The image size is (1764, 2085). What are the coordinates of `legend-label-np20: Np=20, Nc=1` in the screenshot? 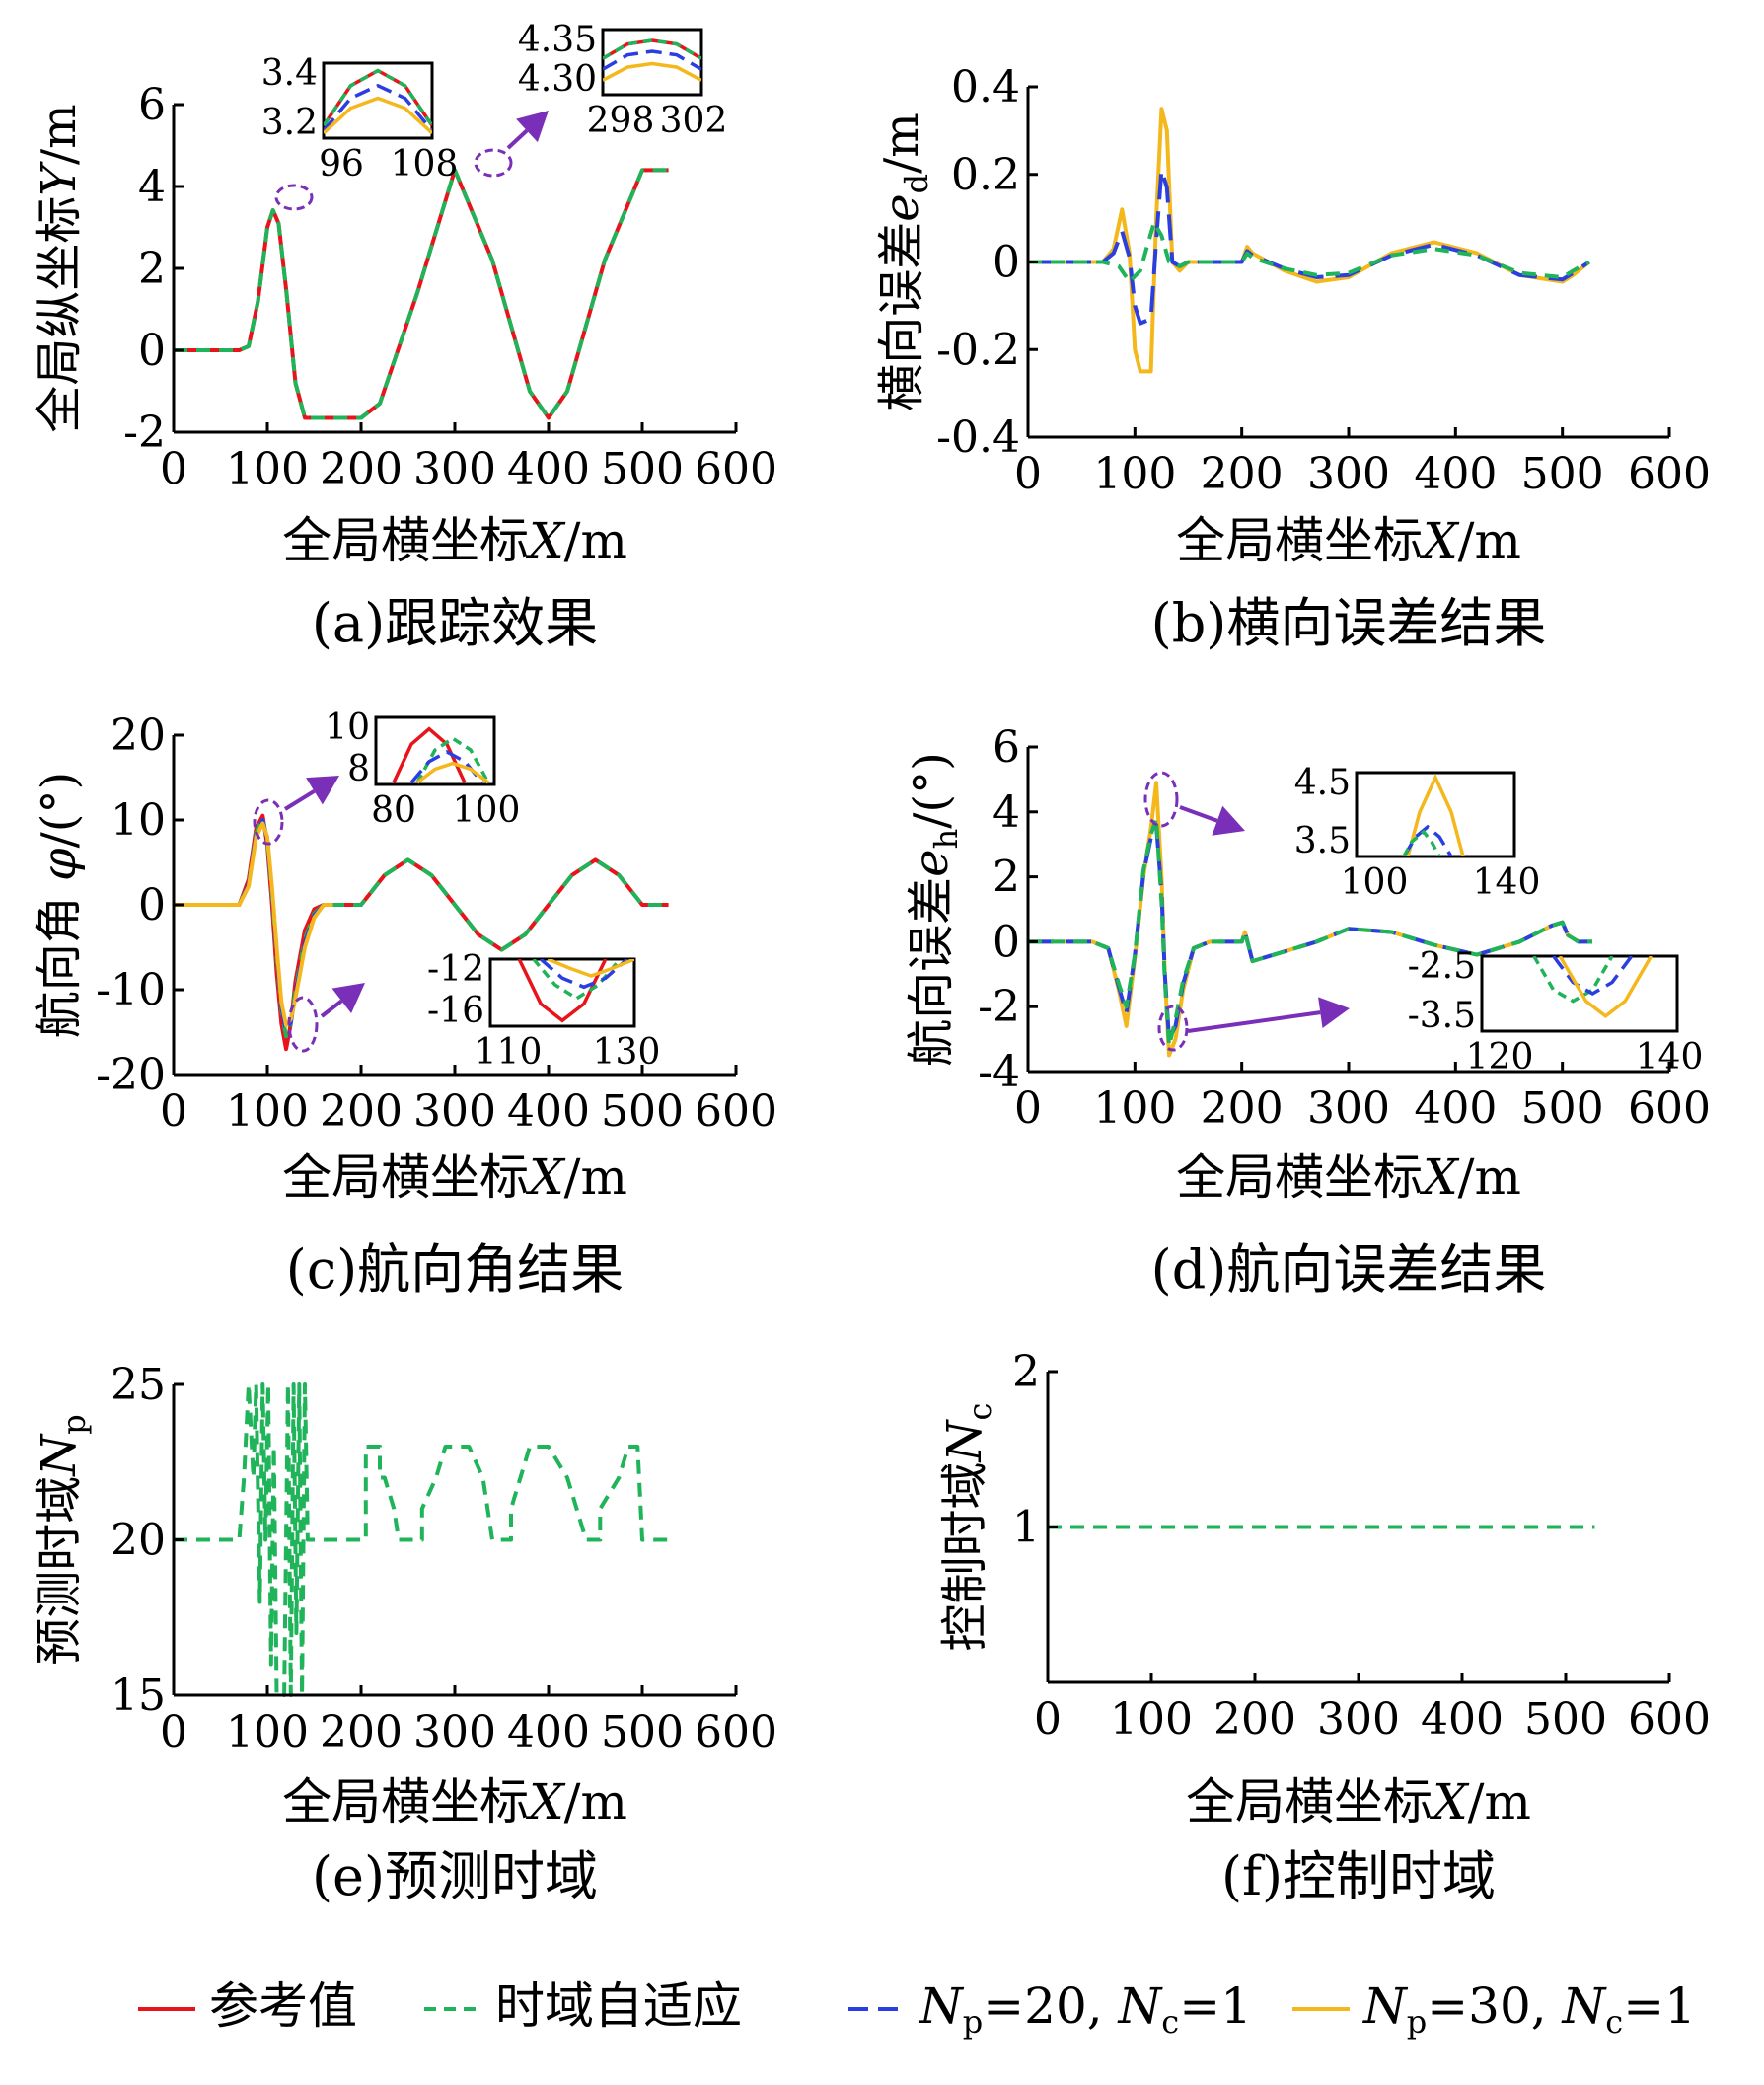 It's located at (1085, 2009).